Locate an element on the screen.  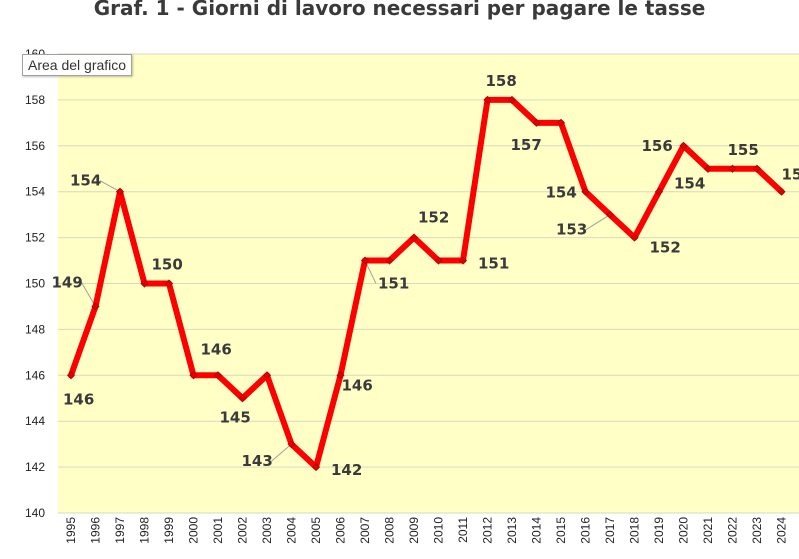
y-tick-label: 144 is located at coordinates (35, 421).